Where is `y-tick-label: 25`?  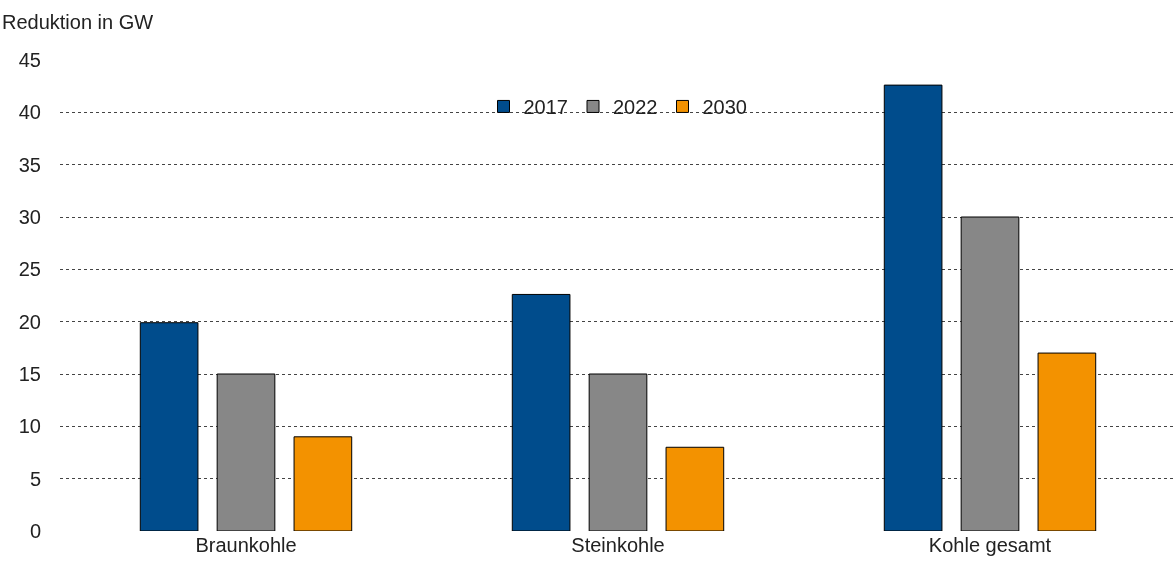 y-tick-label: 25 is located at coordinates (29, 269).